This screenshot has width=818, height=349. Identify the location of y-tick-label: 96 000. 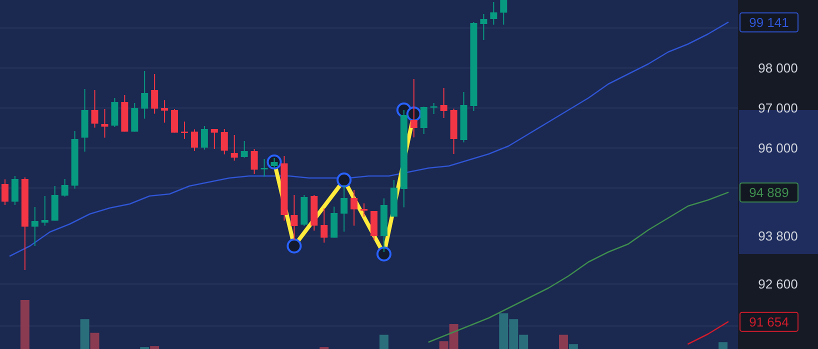
(778, 148).